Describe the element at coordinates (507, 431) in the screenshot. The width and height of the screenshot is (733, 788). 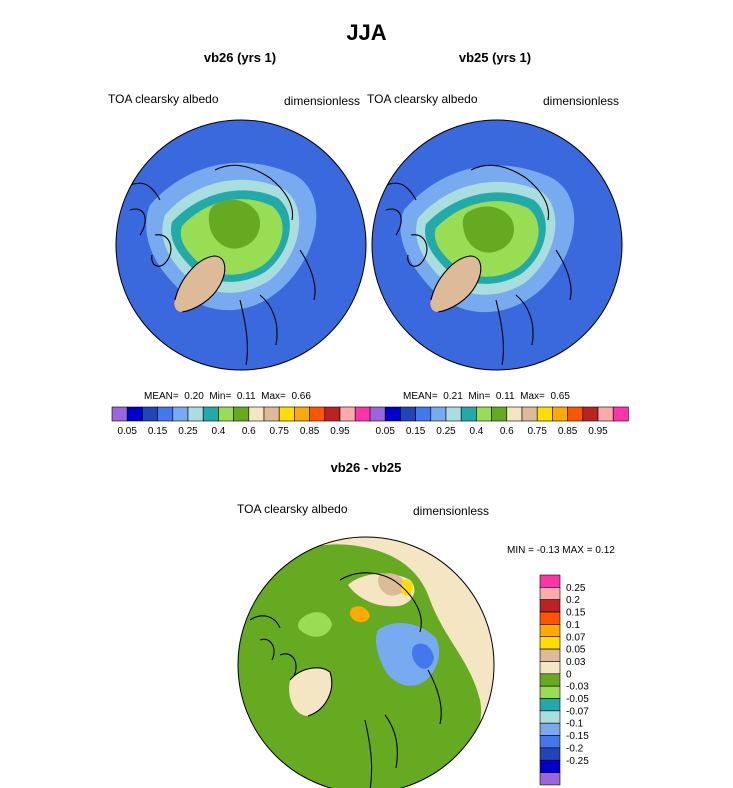
I see `panel2-colorbar-tick-label: 0.6` at that location.